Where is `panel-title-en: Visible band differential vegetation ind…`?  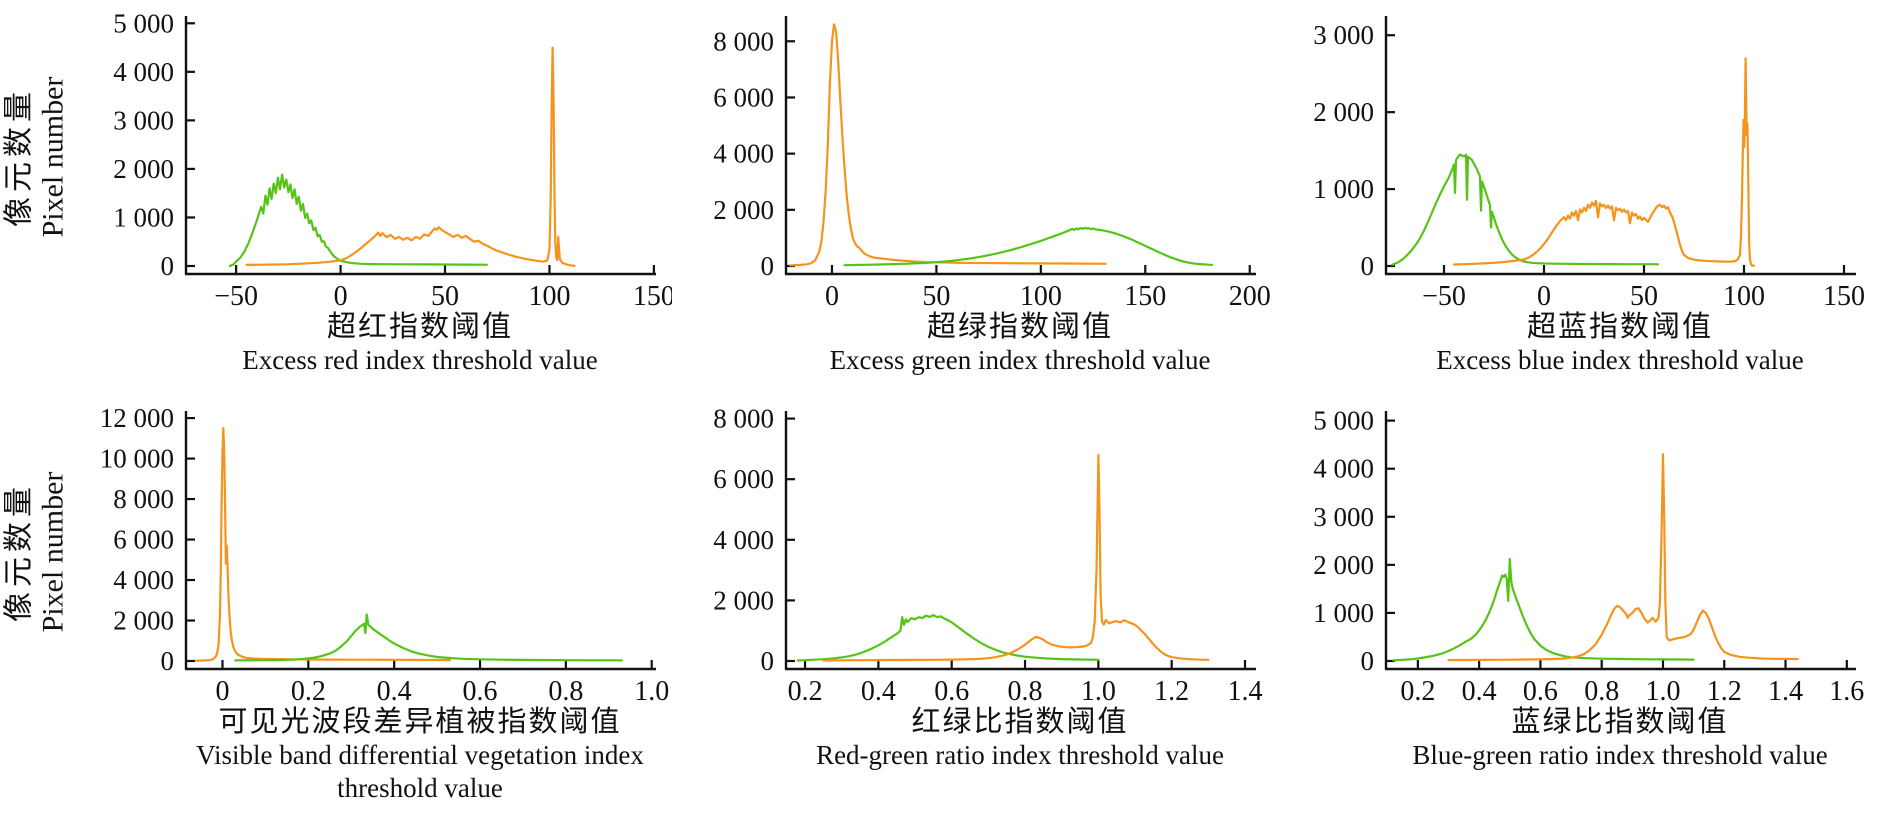 panel-title-en: Visible band differential vegetation ind… is located at coordinates (420, 771).